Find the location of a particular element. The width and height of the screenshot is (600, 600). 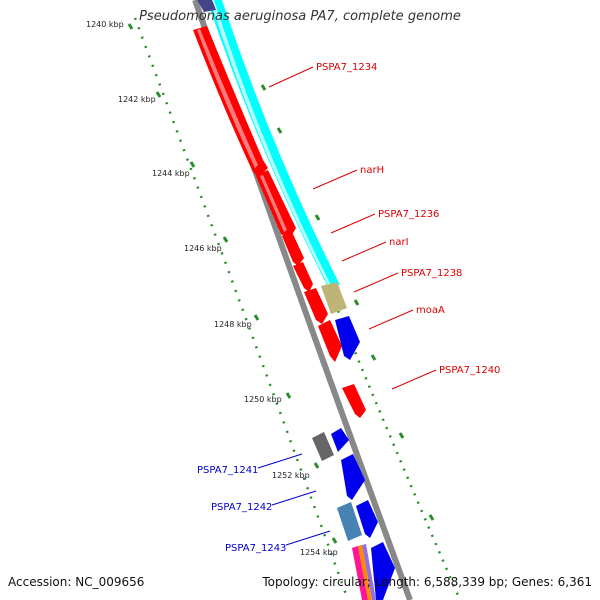

reverse-gene-labels: PSPA7_1241 PSPA7_1242 PSPA7_1243 is located at coordinates (264, 503).